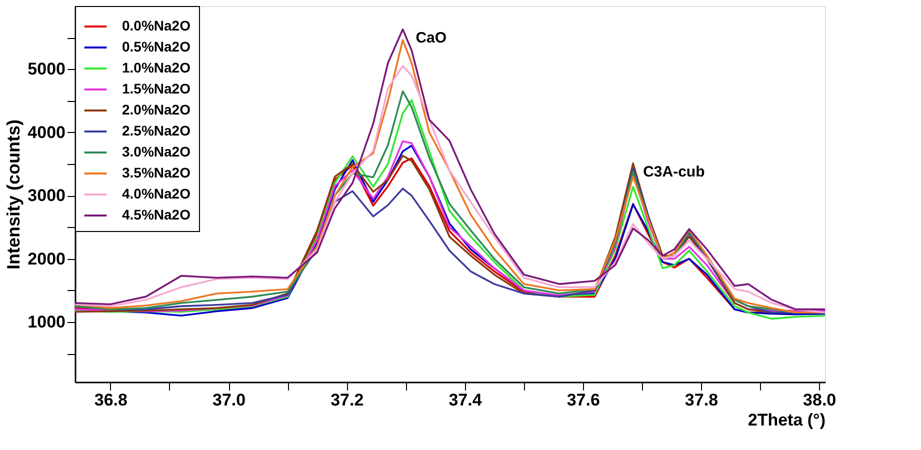 The width and height of the screenshot is (921, 450). I want to click on legend-label: 4.5%Na2O, so click(156, 214).